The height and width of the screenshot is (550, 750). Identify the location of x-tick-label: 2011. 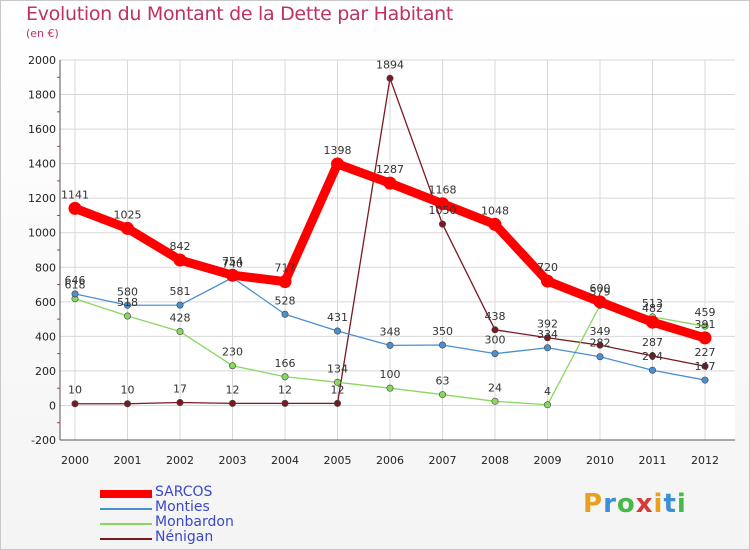
(653, 460).